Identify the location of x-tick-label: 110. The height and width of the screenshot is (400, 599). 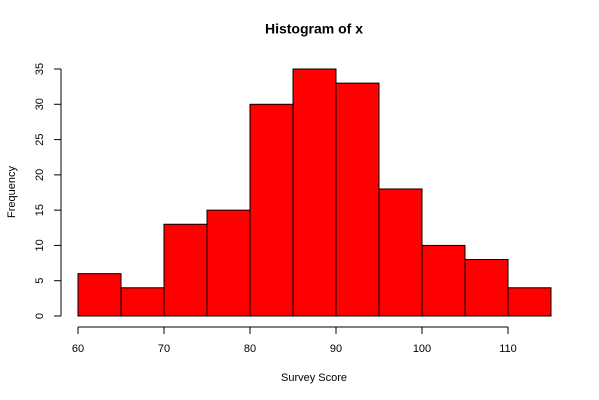
(508, 349).